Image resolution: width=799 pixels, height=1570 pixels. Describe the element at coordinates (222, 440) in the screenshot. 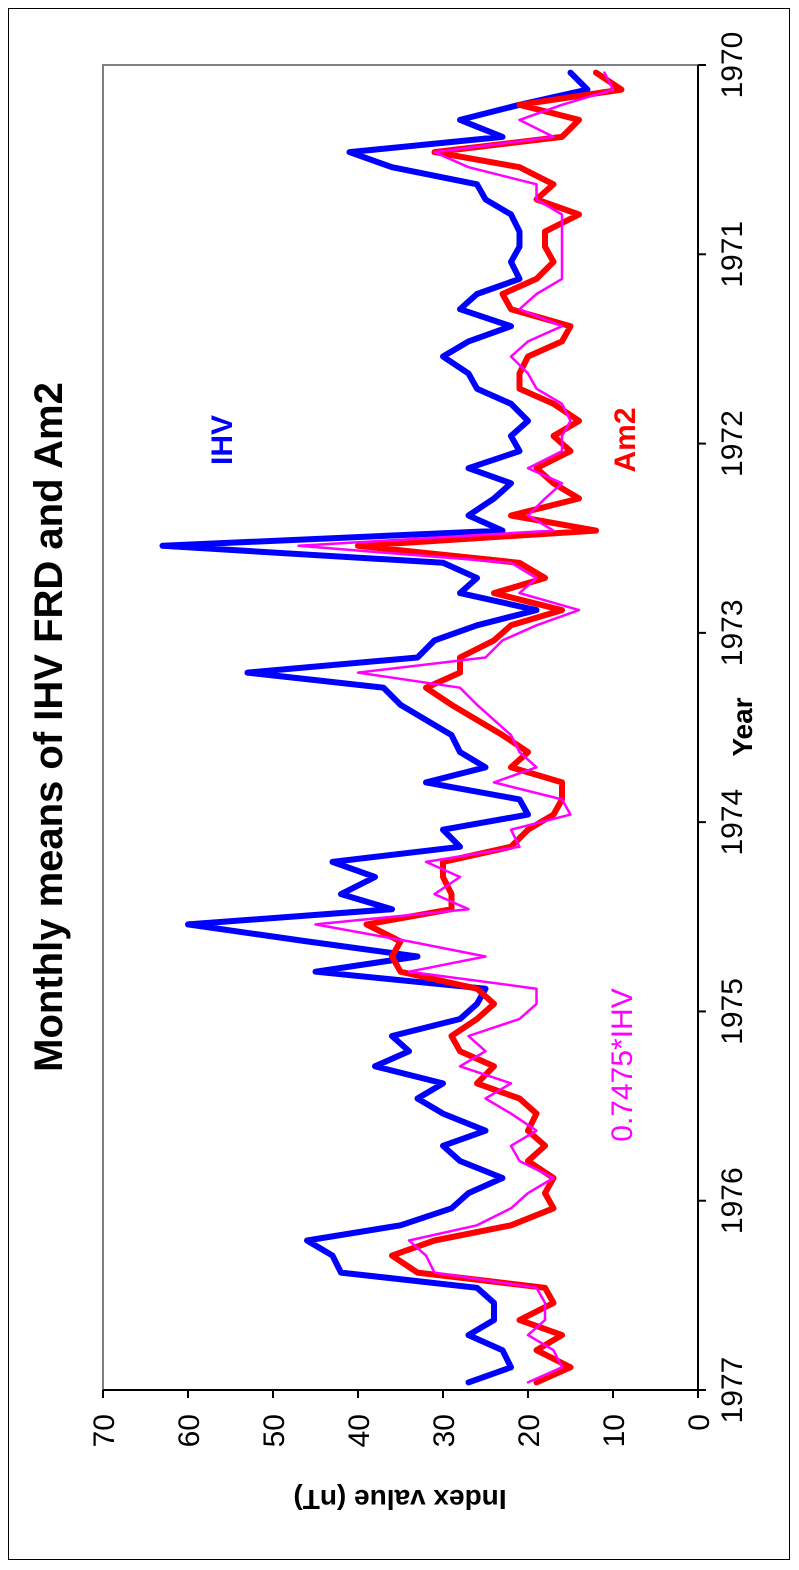

I see `series-label-ihv: IHV` at that location.